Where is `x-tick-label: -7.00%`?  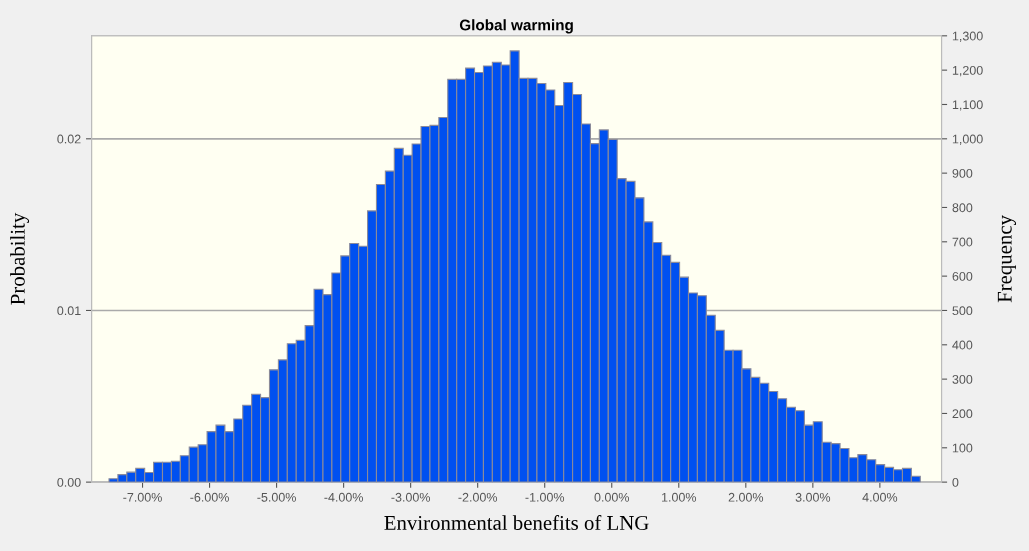
x-tick-label: -7.00% is located at coordinates (142, 497).